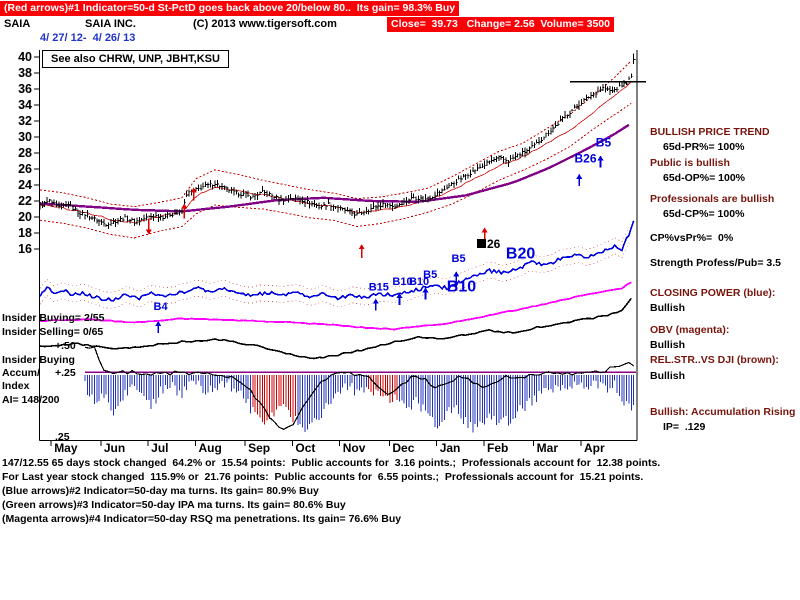 The height and width of the screenshot is (600, 800). Describe the element at coordinates (135, 59) in the screenshot. I see `see-also-box: See also CHRW, UNP, JBHT,KSU` at that location.